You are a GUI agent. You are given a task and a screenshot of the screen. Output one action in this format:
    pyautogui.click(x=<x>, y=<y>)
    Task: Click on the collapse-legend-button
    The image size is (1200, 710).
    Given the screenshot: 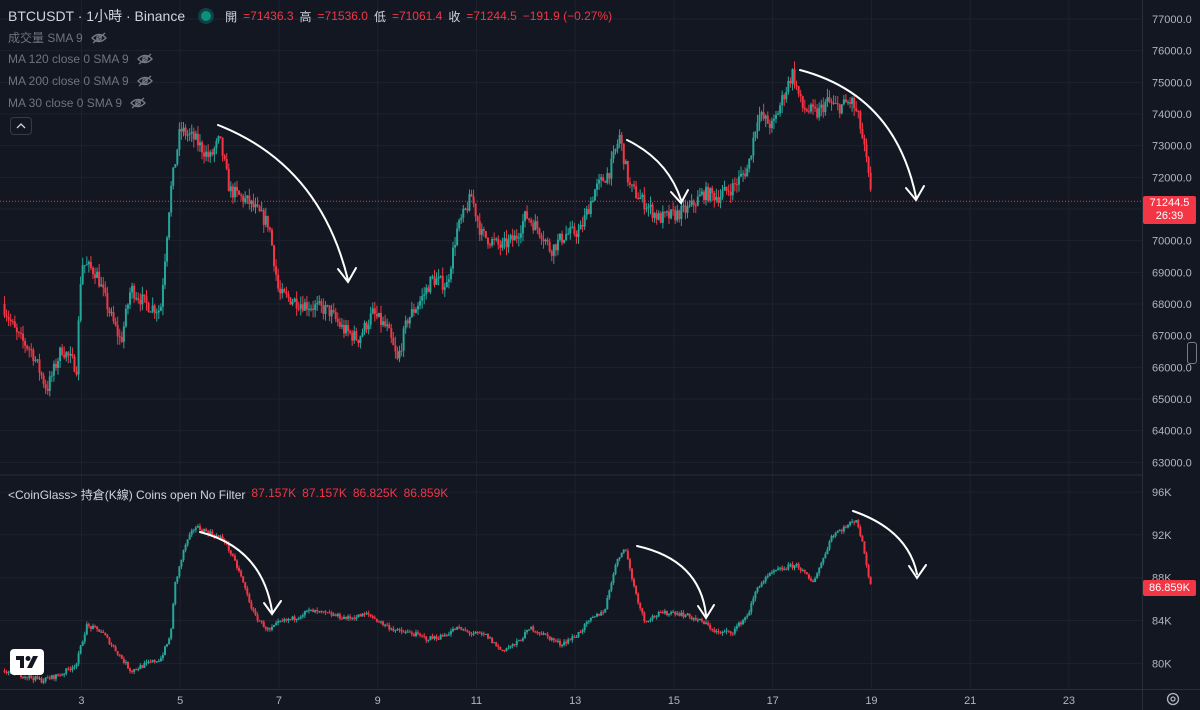 What is the action you would take?
    pyautogui.click(x=21, y=126)
    